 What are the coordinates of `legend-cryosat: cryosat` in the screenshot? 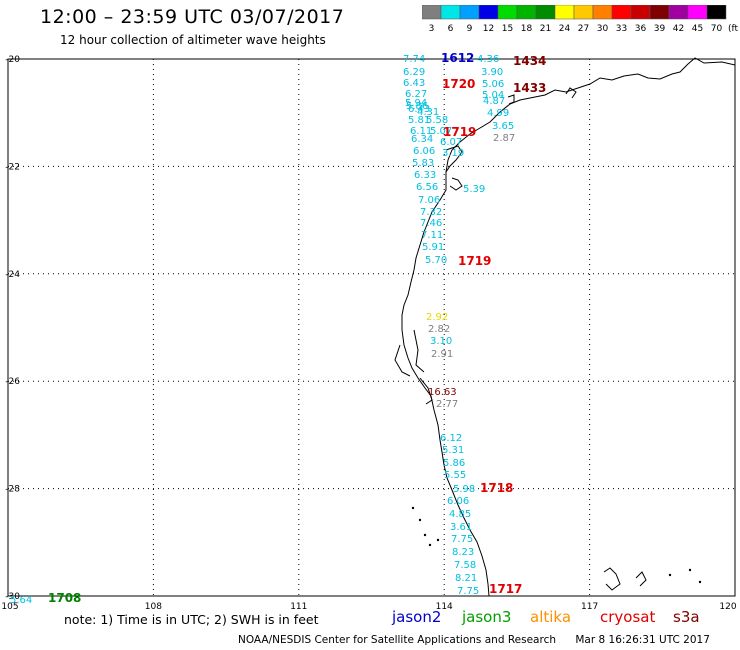 It's located at (628, 617).